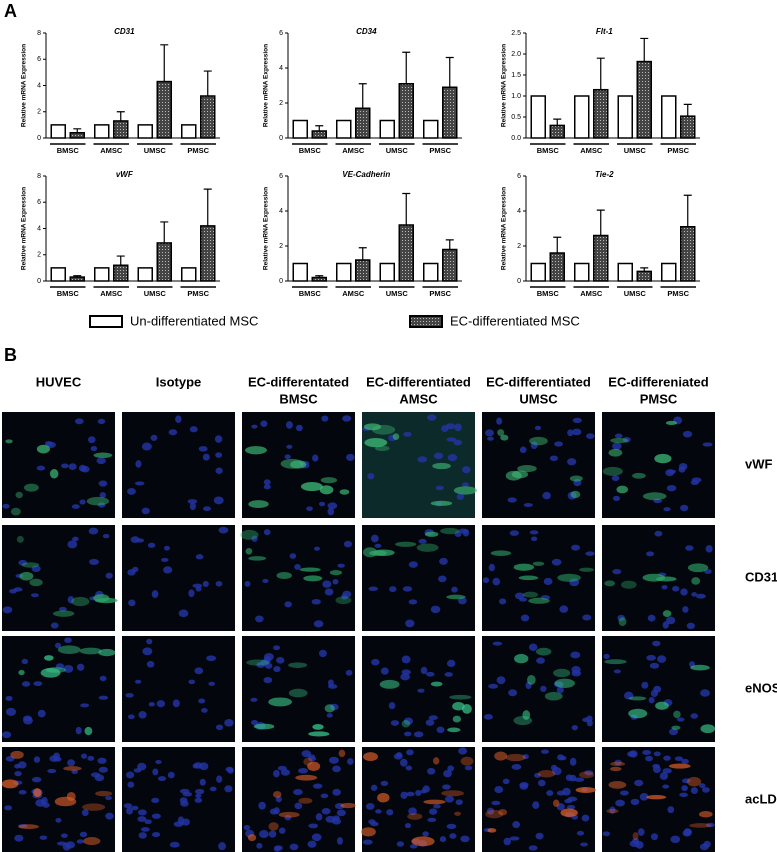 The height and width of the screenshot is (852, 777). What do you see at coordinates (635, 150) in the screenshot?
I see `x-tick-label: UMSC` at bounding box center [635, 150].